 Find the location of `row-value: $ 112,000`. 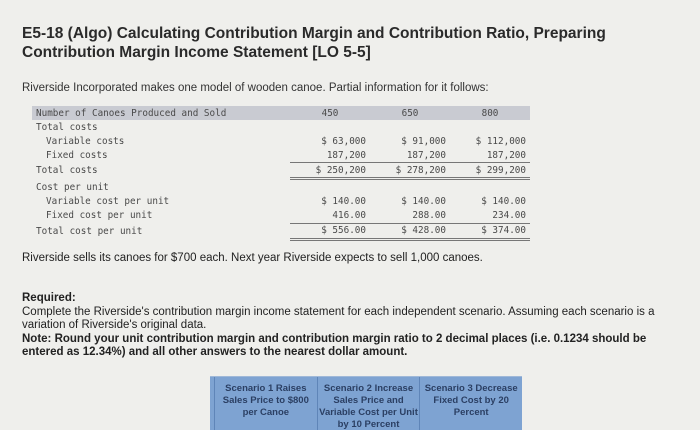

row-value: $ 112,000 is located at coordinates (500, 141).